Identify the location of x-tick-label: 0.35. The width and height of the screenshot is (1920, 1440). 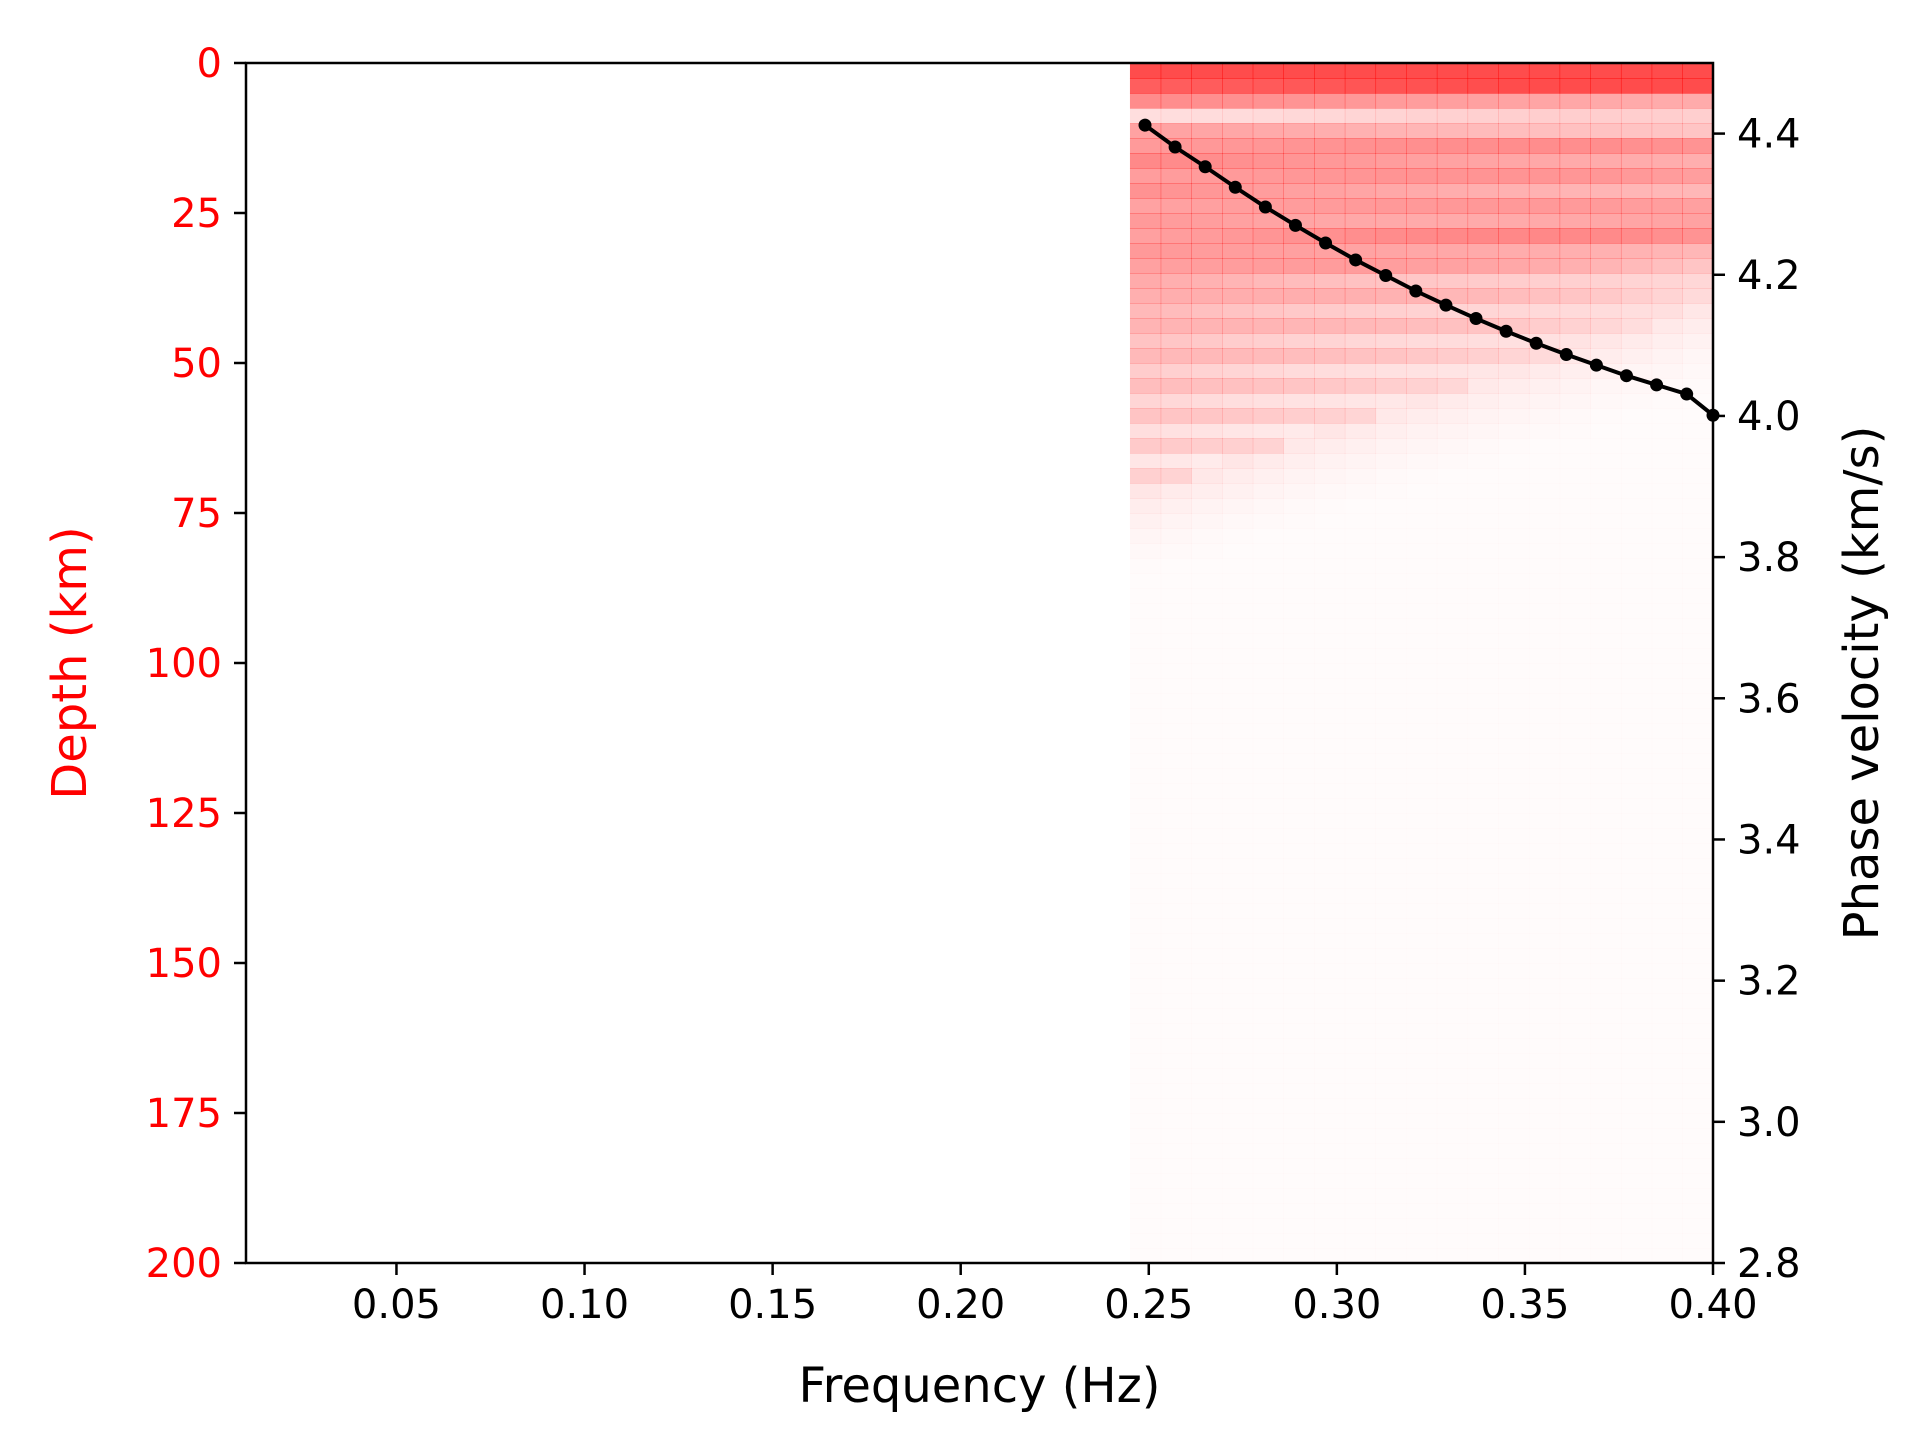
(1524, 1305).